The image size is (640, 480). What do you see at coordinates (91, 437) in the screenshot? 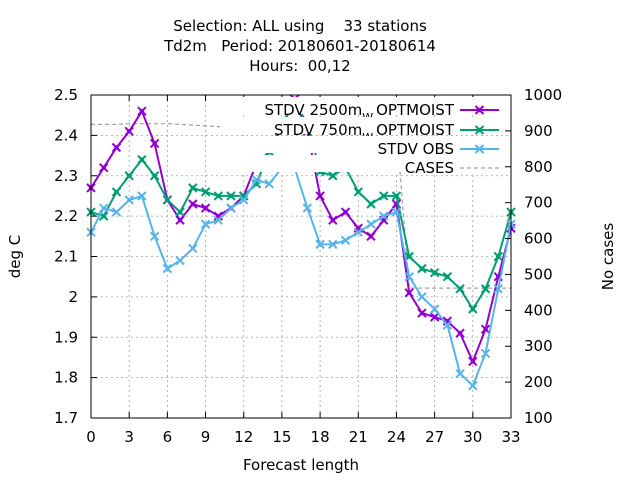
I see `x-tick-label: 0` at bounding box center [91, 437].